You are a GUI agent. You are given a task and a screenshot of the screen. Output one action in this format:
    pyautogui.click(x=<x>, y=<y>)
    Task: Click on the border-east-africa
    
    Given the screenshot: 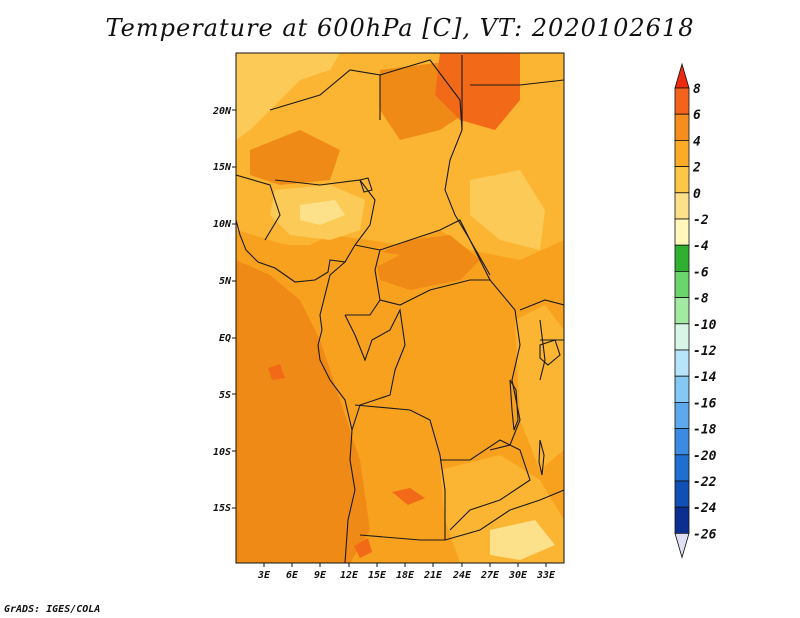 What is the action you would take?
    pyautogui.click(x=541, y=340)
    